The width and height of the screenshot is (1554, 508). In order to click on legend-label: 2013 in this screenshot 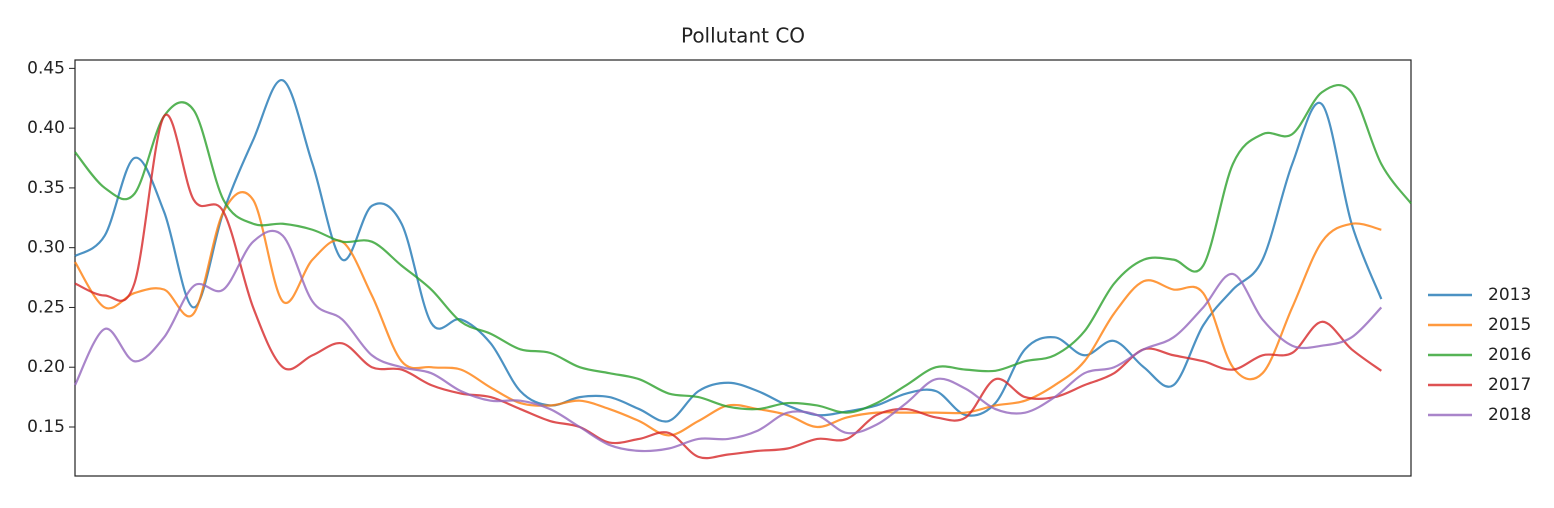, I will do `click(1509, 295)`.